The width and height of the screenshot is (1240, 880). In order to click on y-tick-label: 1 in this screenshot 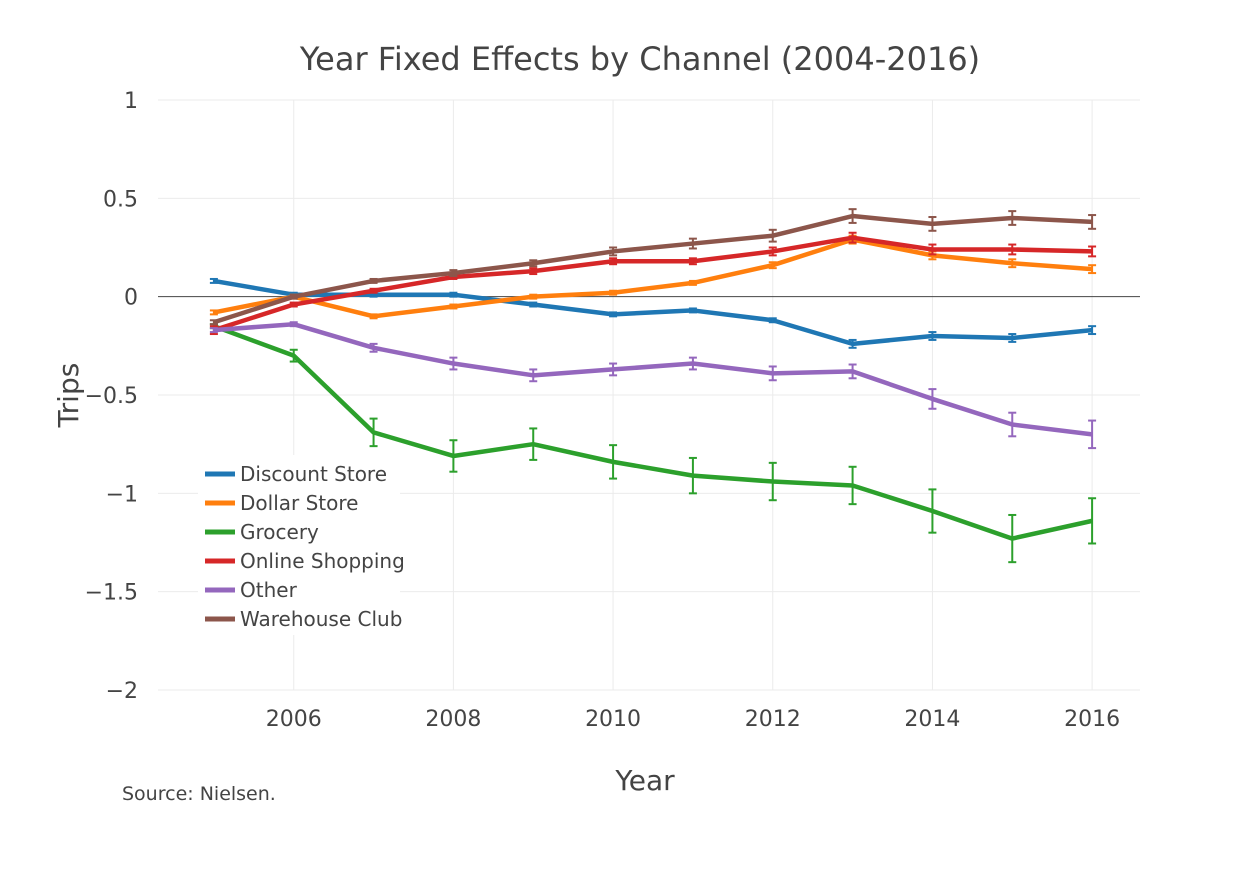, I will do `click(131, 101)`.